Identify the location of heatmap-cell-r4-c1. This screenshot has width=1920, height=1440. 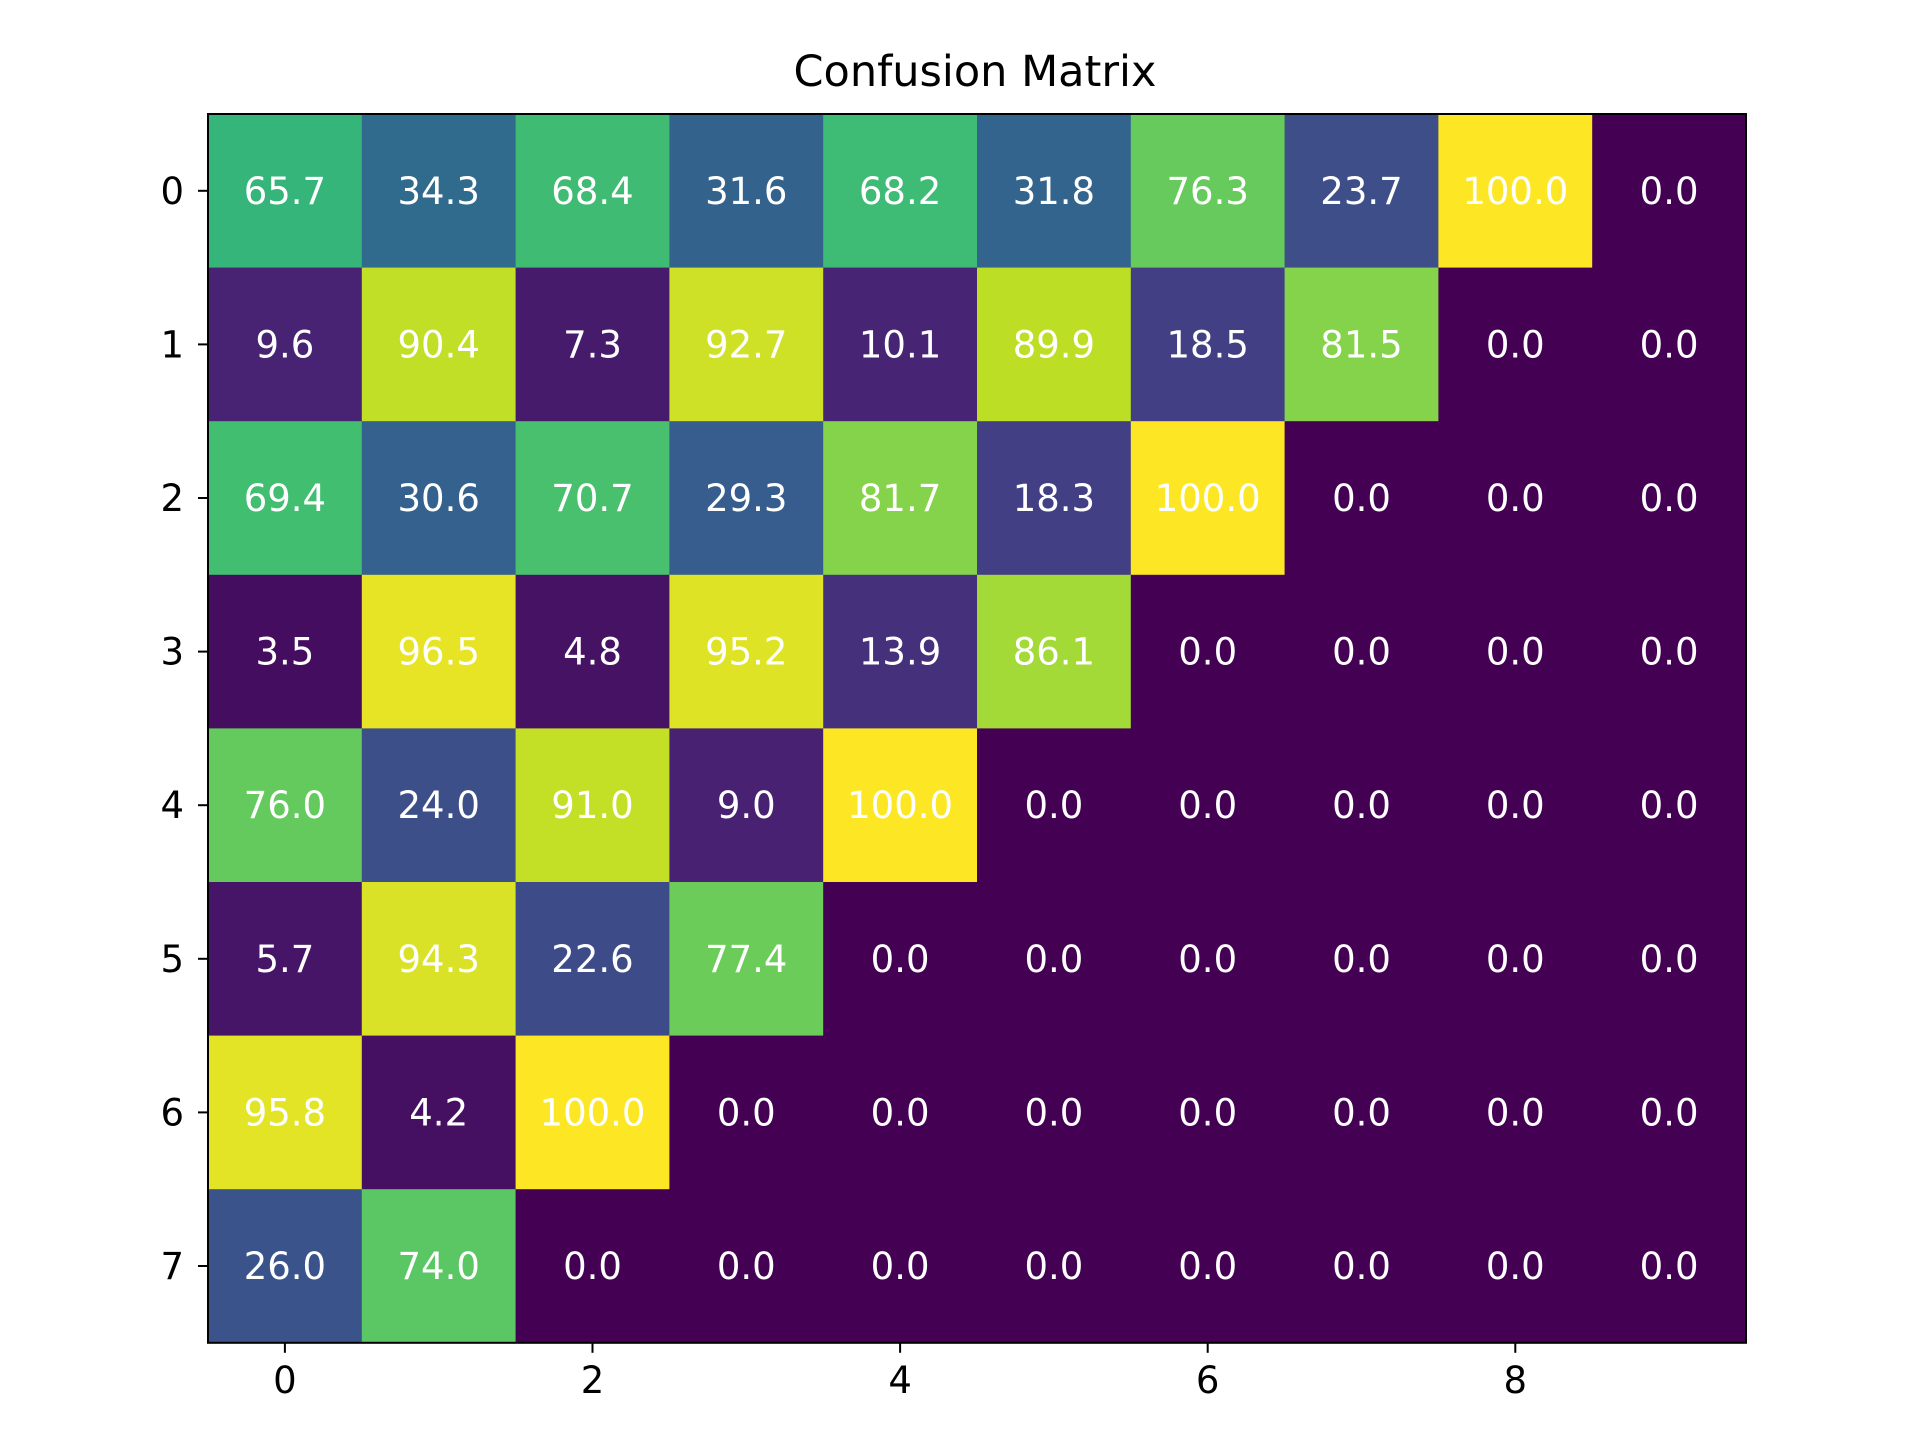
(439, 805).